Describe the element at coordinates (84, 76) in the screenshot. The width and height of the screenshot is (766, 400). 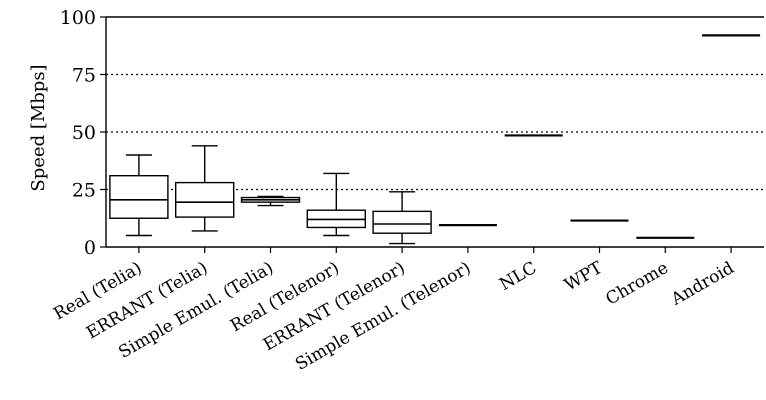
I see `y-tick-label: 75` at that location.